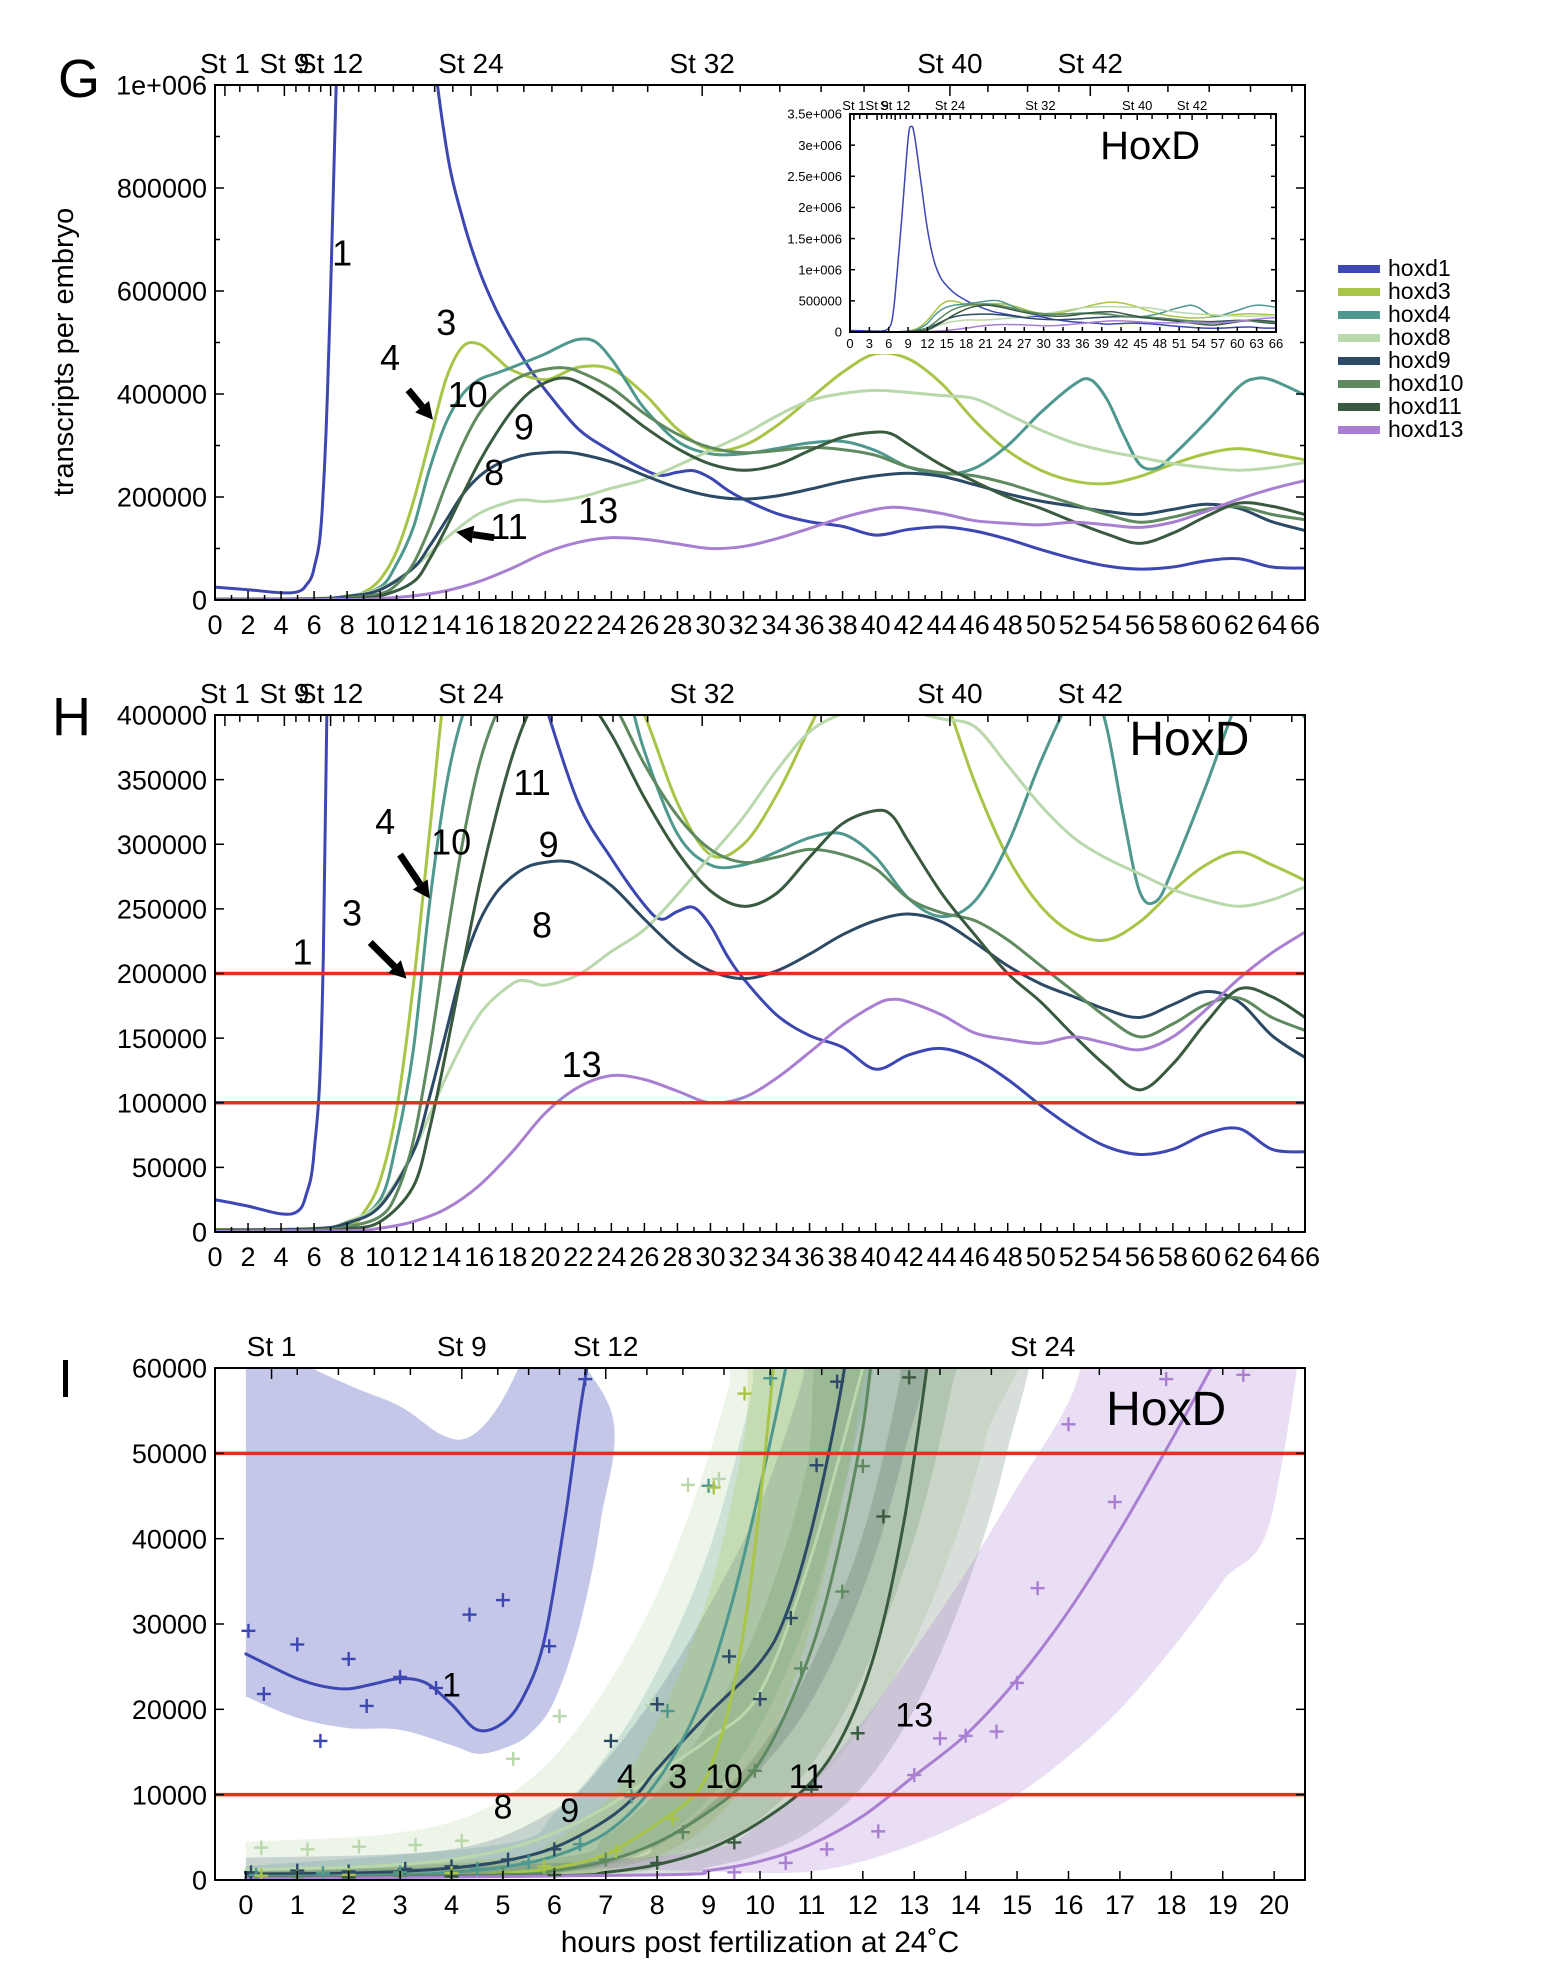 The height and width of the screenshot is (1982, 1548). Describe the element at coordinates (1400, 314) in the screenshot. I see `legend-item-hoxd4: hoxd4` at that location.